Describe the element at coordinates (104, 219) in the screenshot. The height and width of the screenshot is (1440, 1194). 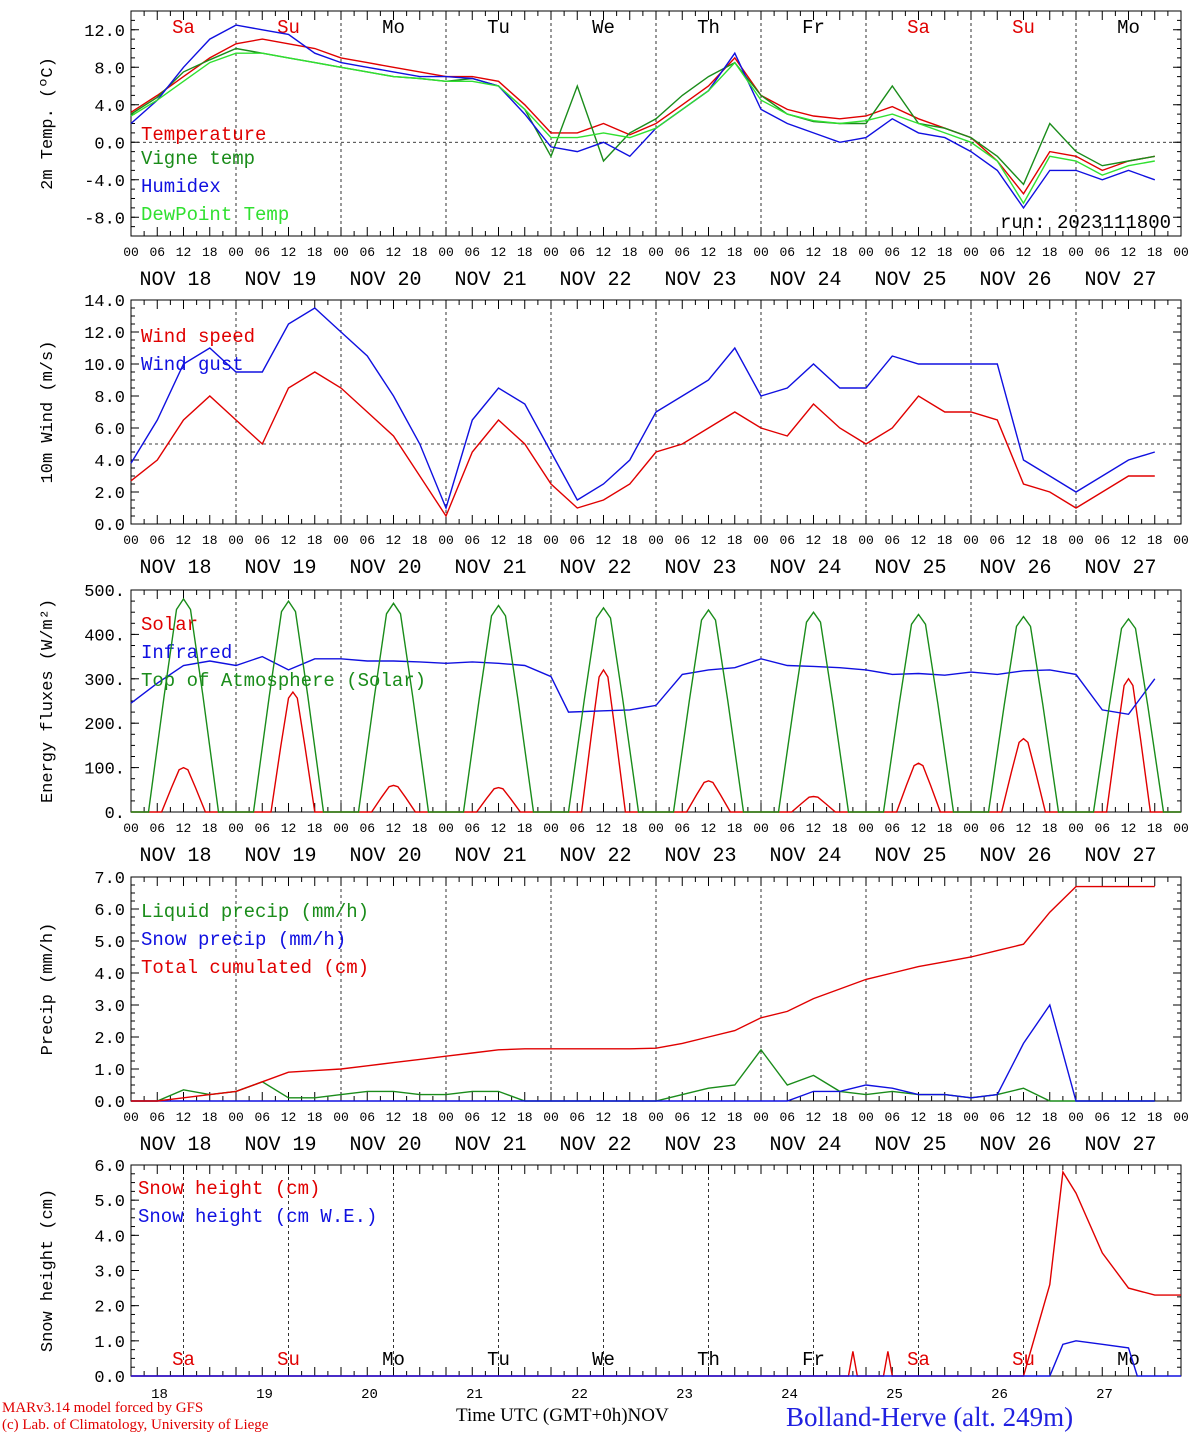
I see `y-tick-label: -8.0` at that location.